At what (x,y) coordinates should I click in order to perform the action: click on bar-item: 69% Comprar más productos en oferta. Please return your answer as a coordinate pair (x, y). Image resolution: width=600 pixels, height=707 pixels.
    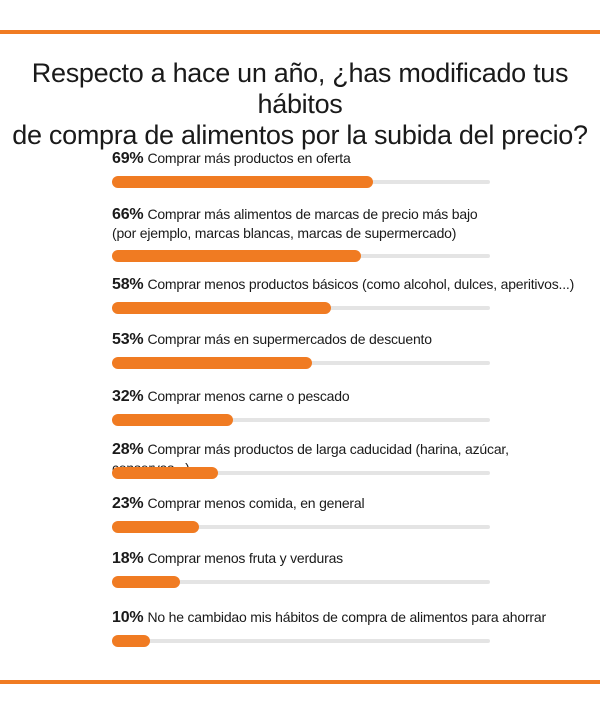
    Looking at the image, I should click on (347, 168).